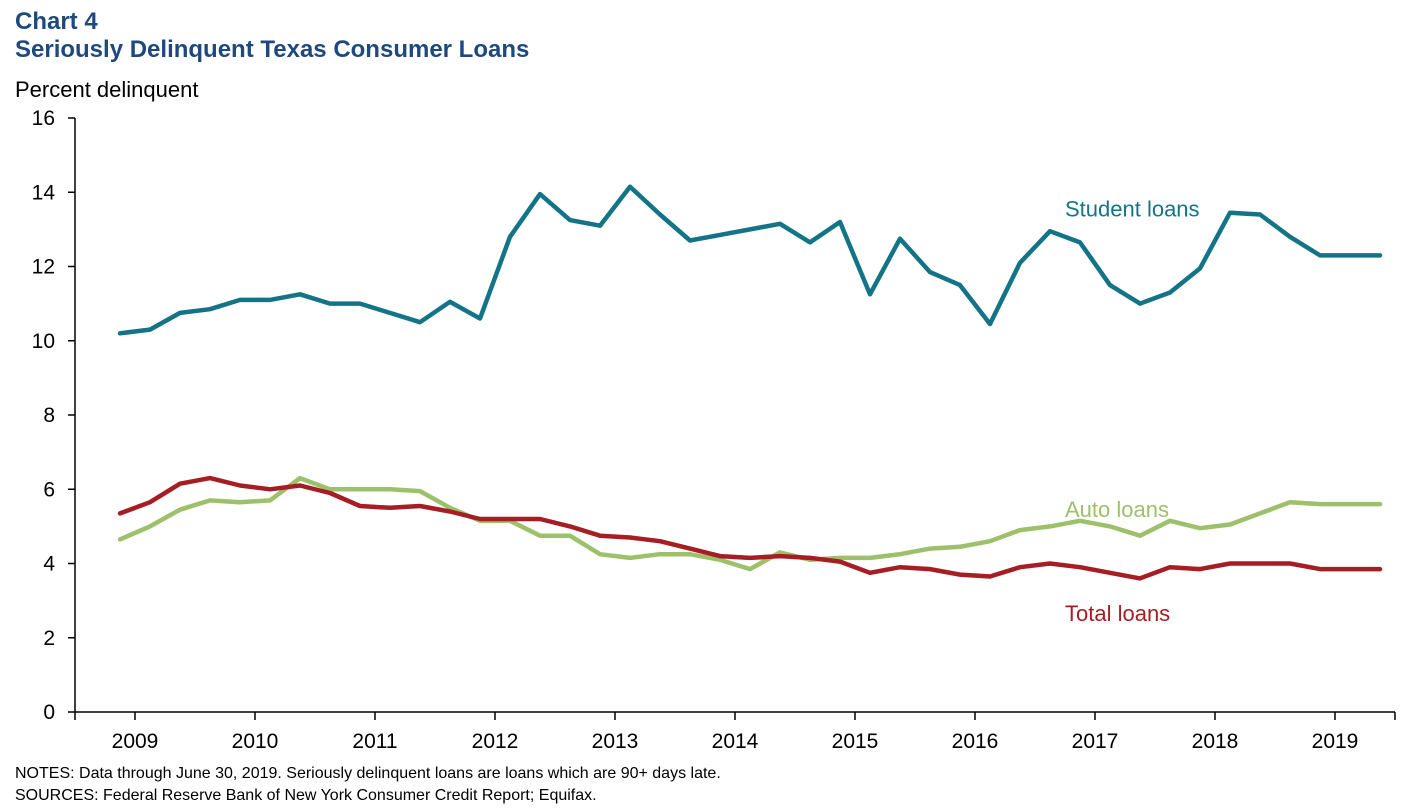 This screenshot has height=810, width=1422. I want to click on y-tick-label: 16, so click(43, 118).